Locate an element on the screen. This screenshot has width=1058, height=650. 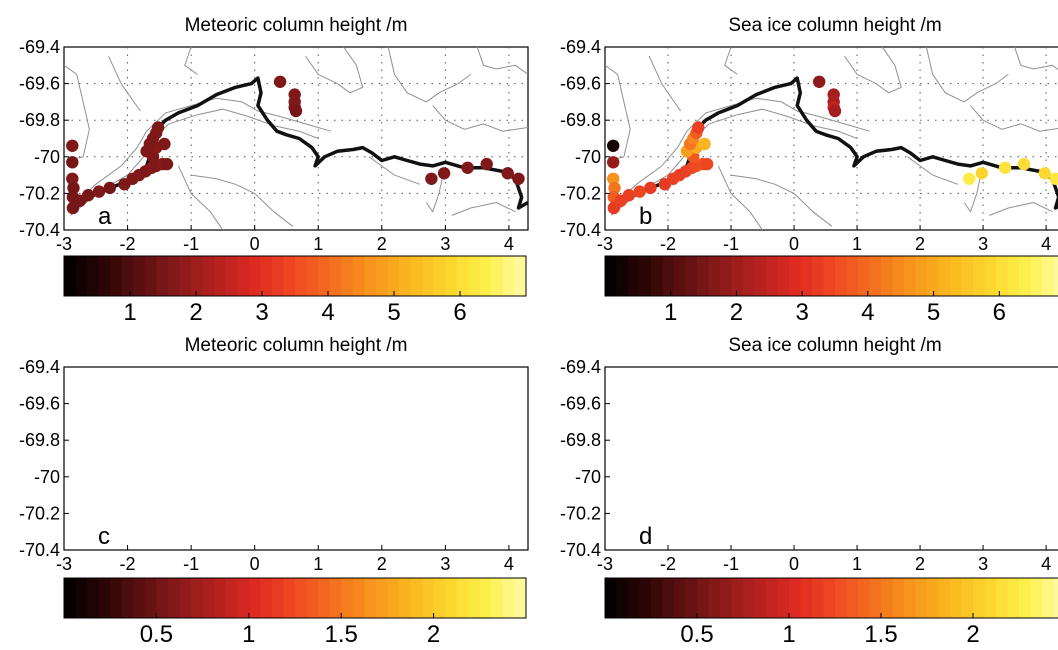
panel-label: b is located at coordinates (645, 216).